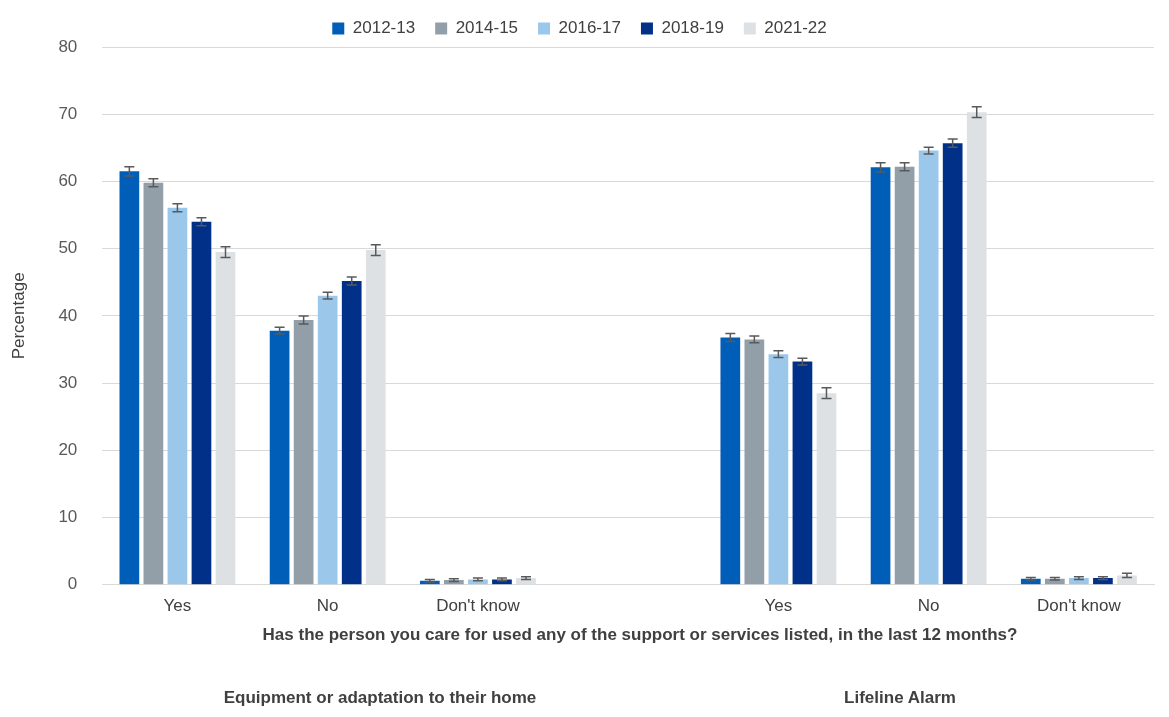  Describe the element at coordinates (692, 28) in the screenshot. I see `legend-label: 2018-19` at that location.